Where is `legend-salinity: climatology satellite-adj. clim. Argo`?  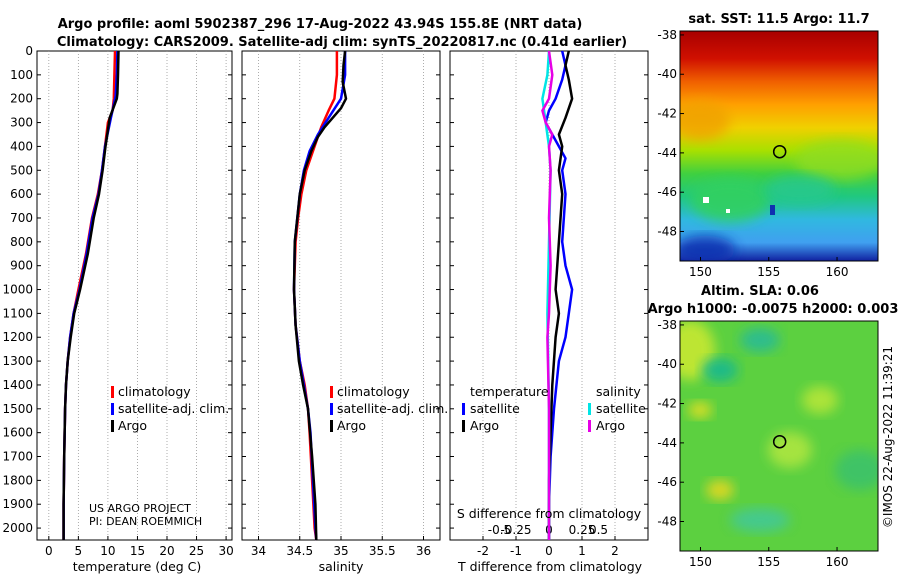 legend-salinity: climatology satellite-adj. clim. Argo is located at coordinates (389, 408).